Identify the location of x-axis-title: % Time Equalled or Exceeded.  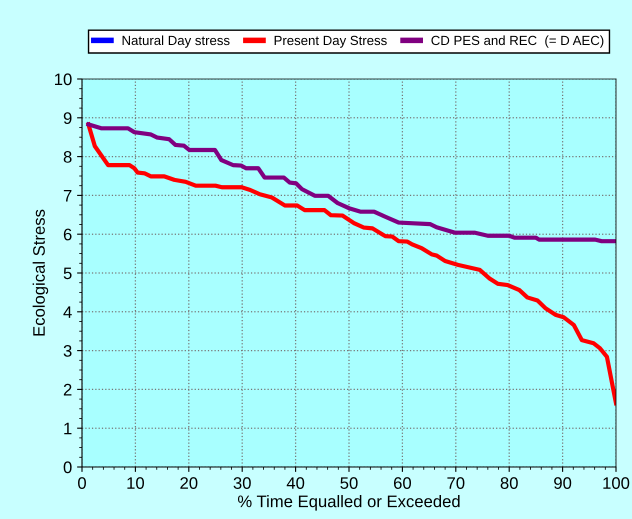
(349, 503).